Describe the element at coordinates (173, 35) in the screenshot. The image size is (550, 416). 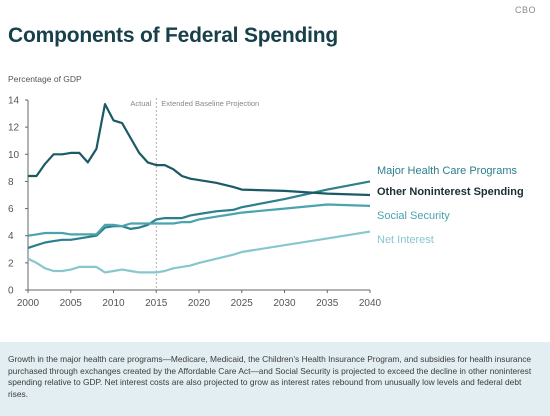
I see `chart-title: Components of Federal Spending` at that location.